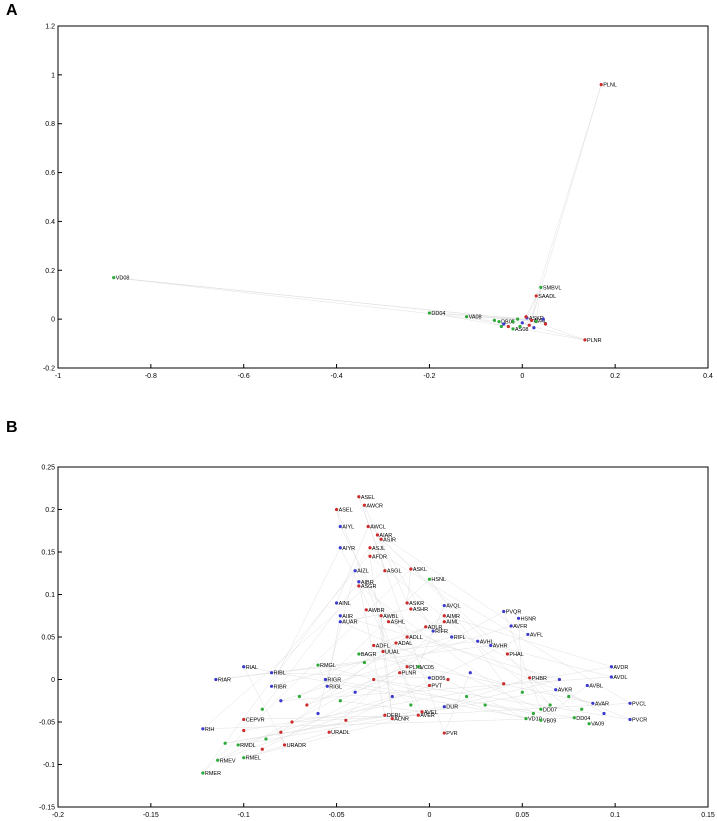  Describe the element at coordinates (409, 674) in the screenshot. I see `panel-b-point-label: PLNR` at that location.